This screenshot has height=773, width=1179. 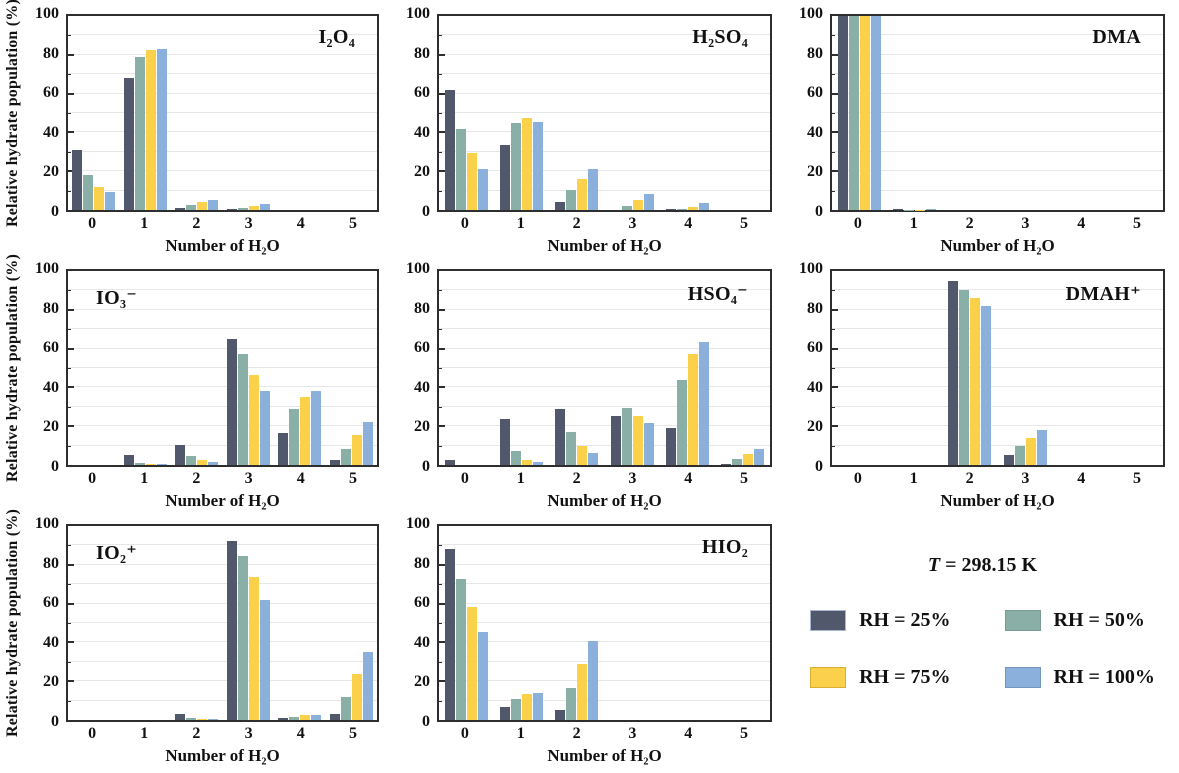 I want to click on bar-hso4-x4-s2, so click(x=682, y=422).